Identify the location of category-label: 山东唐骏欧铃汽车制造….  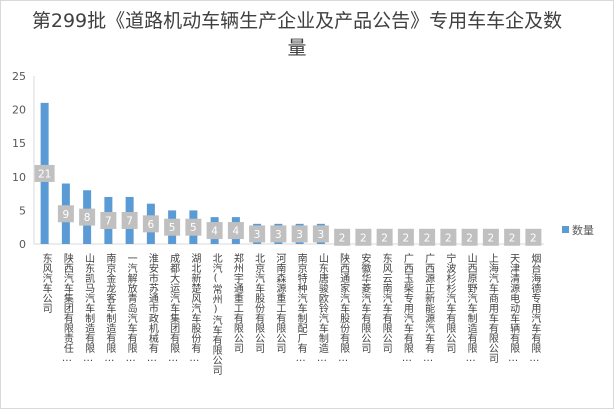
(322, 308).